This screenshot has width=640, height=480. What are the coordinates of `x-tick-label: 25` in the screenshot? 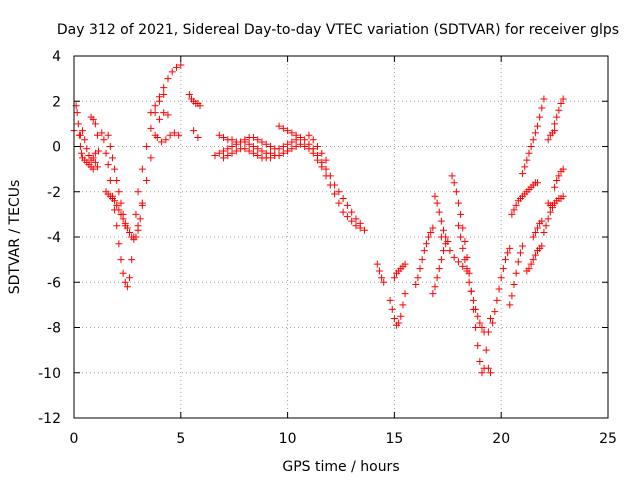 It's located at (608, 439).